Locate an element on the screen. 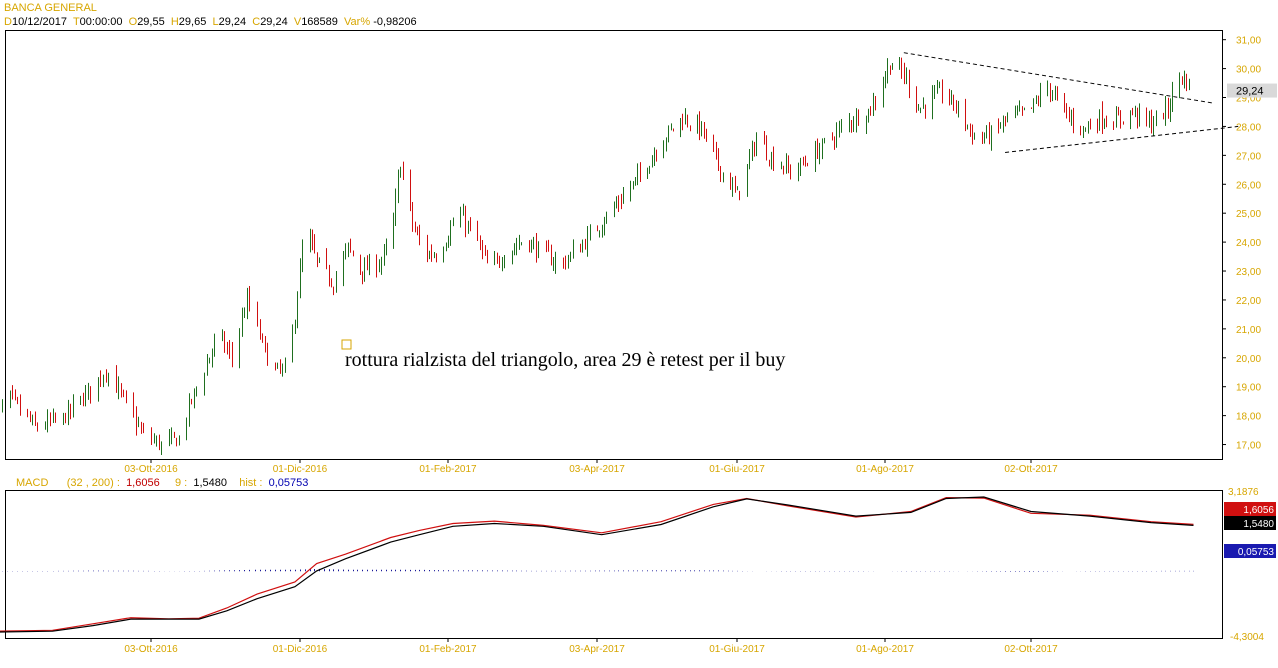 The height and width of the screenshot is (668, 1278). y-tick-label: 28,00 is located at coordinates (1248, 127).